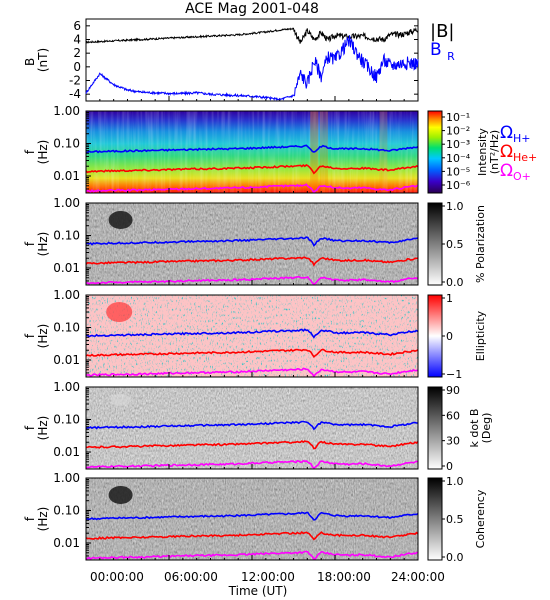  Describe the element at coordinates (451, 56) in the screenshot. I see `legend-b-r-sub: R` at that location.